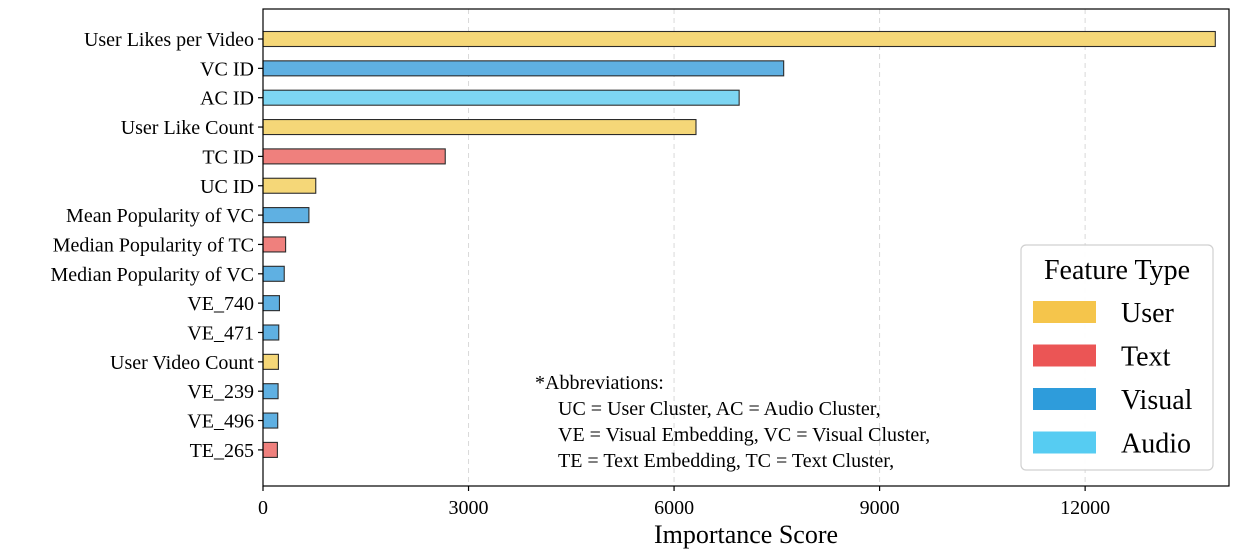 The width and height of the screenshot is (1238, 560). Describe the element at coordinates (1064, 312) in the screenshot. I see `legend-swatch-user` at that location.